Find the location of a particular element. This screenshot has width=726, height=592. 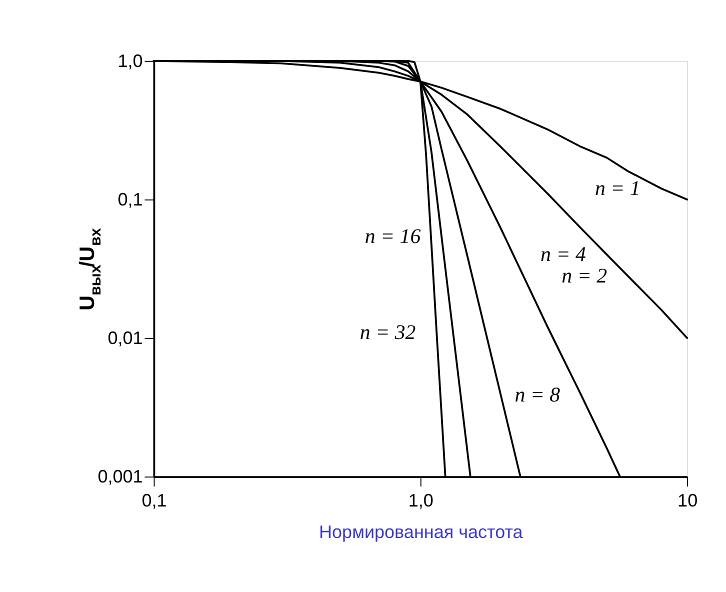

y-tick-label: 1,0 is located at coordinates (130, 61).